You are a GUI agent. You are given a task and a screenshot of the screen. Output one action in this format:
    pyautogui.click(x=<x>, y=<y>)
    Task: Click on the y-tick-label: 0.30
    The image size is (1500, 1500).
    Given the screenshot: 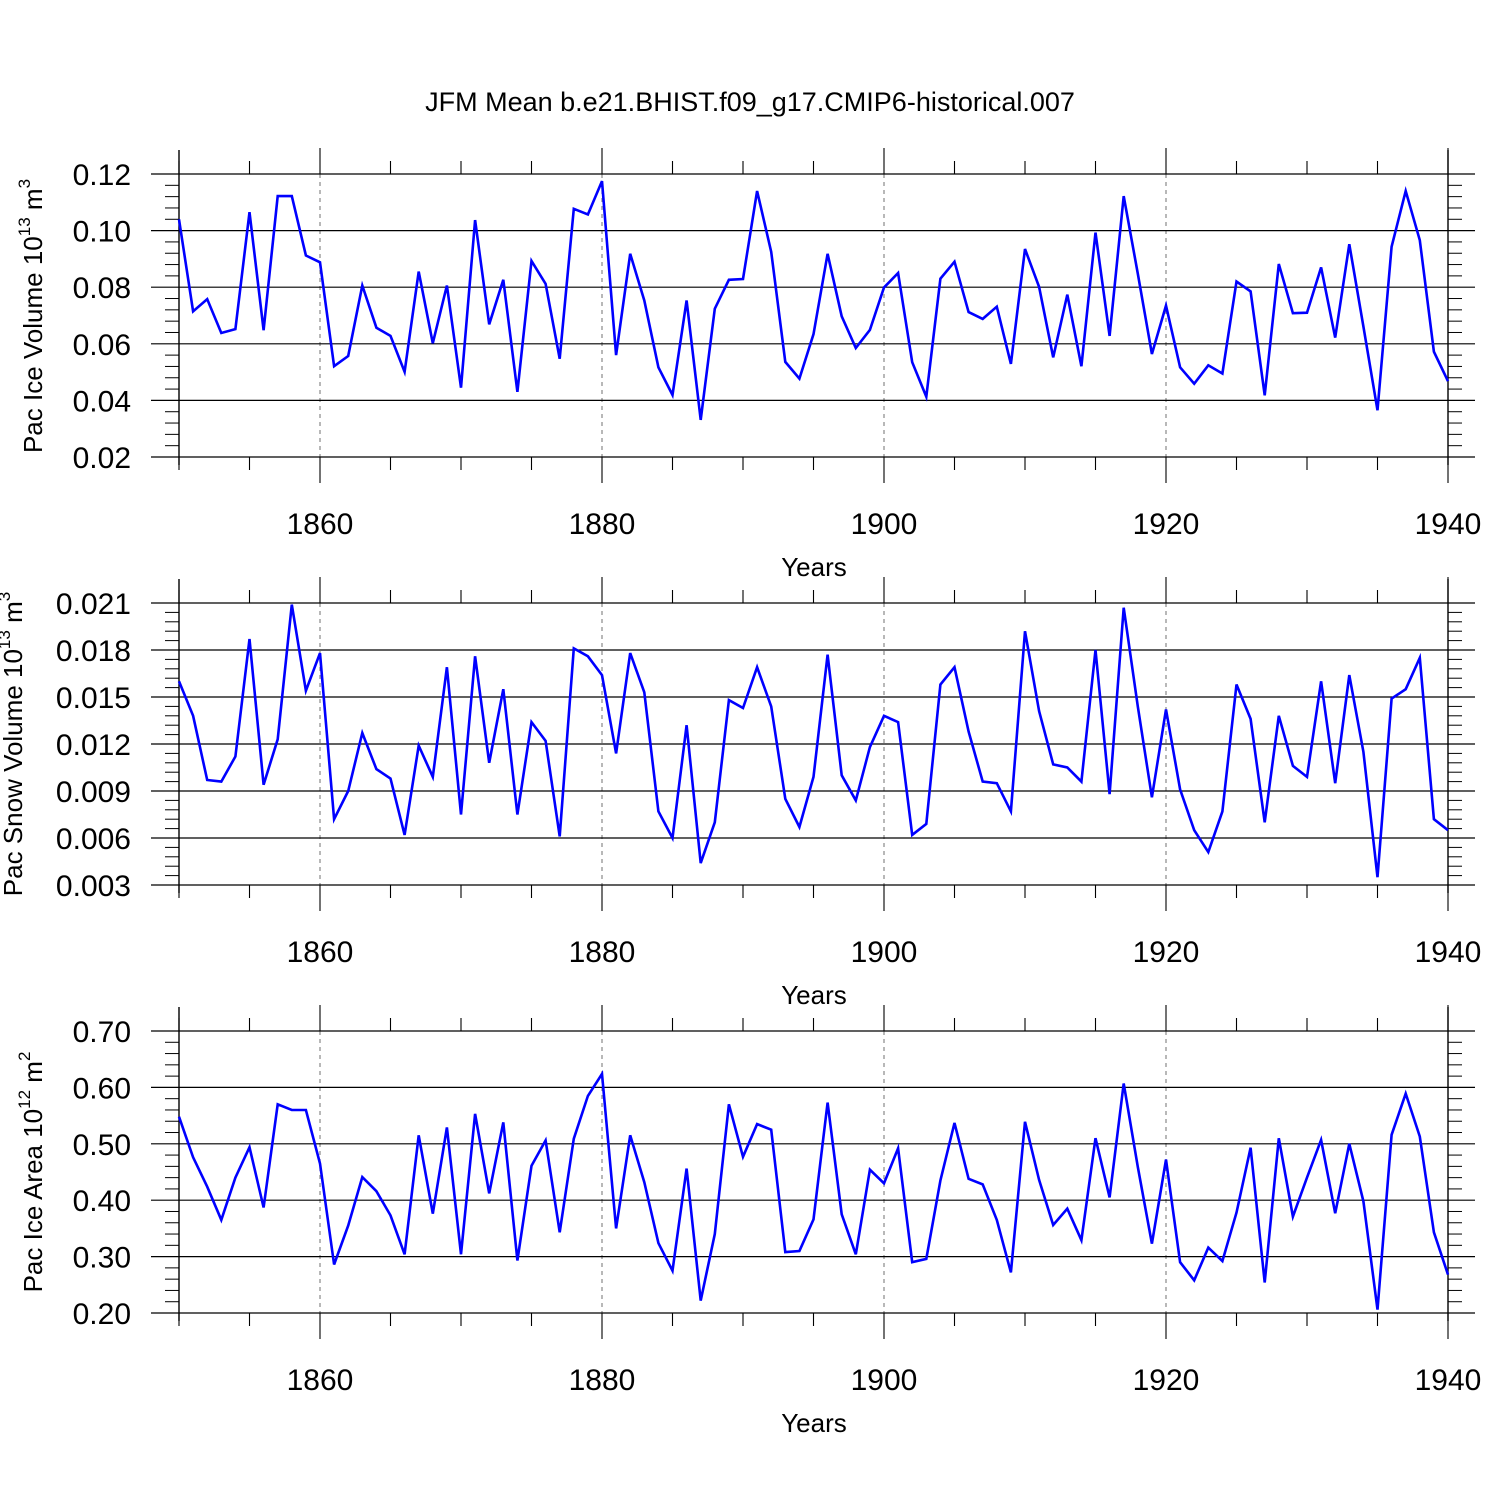 What is the action you would take?
    pyautogui.click(x=102, y=1258)
    